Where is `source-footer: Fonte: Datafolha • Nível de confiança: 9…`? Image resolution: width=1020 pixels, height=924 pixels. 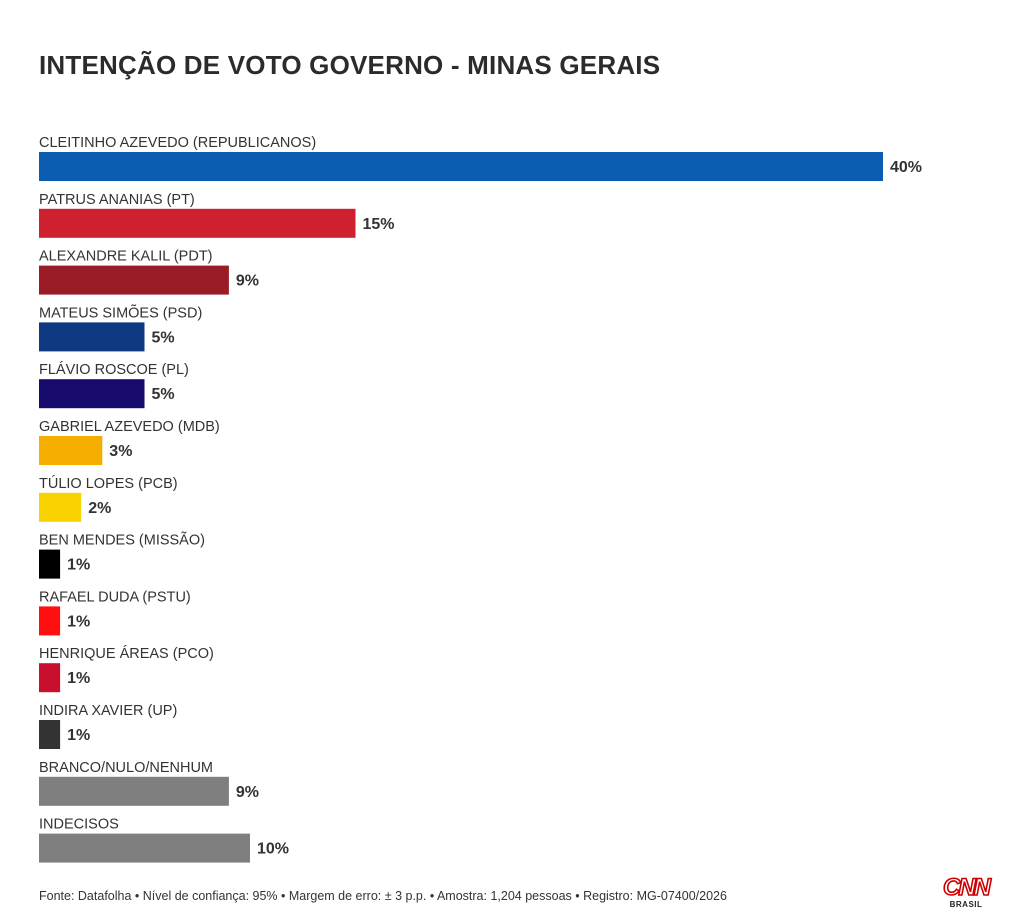 source-footer: Fonte: Datafolha • Nível de confiança: 9… is located at coordinates (383, 896).